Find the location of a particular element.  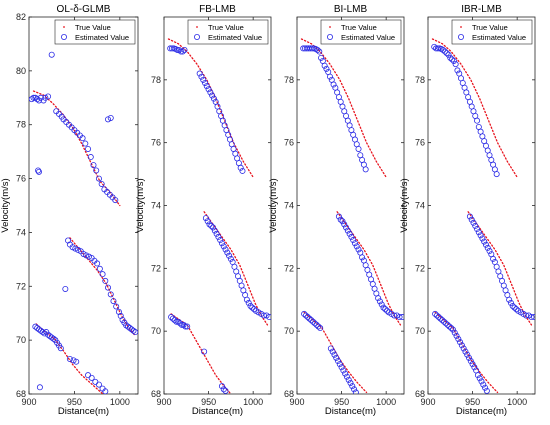

y-tick-label: 70 is located at coordinates (420, 331).